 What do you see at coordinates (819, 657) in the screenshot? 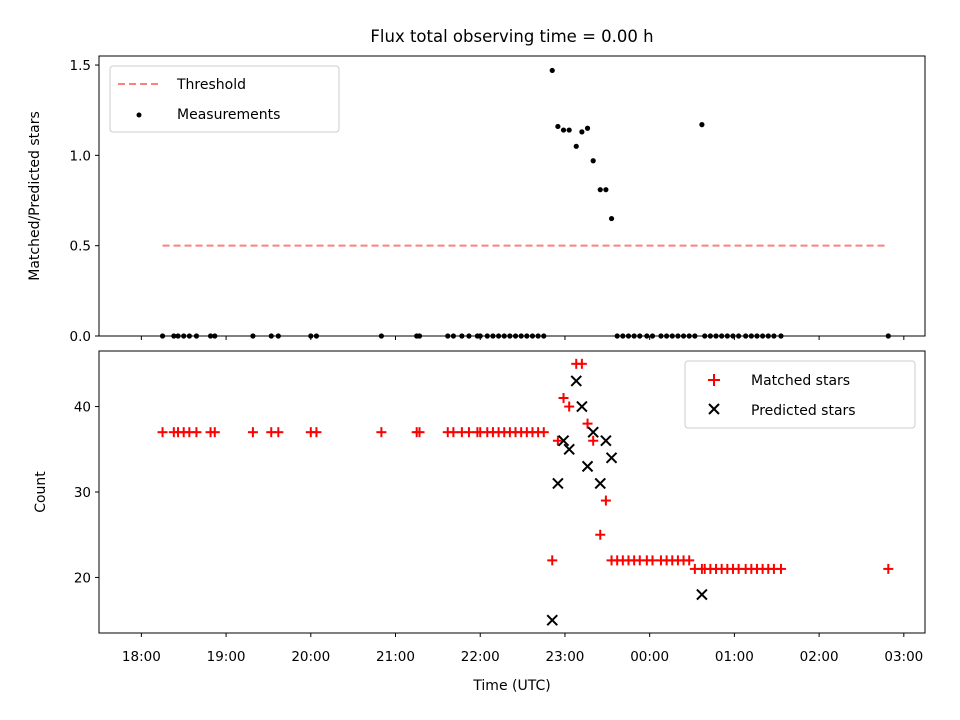
I see `x-tick-label: 02:00` at bounding box center [819, 657].